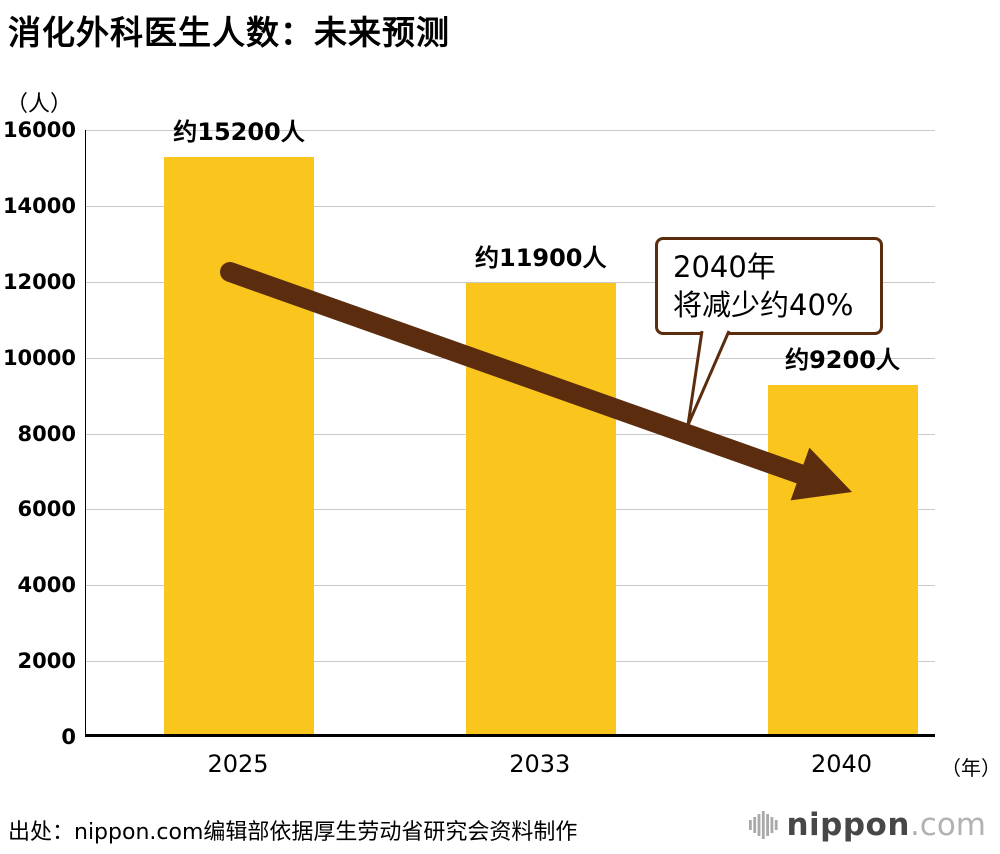 The width and height of the screenshot is (1000, 854). Describe the element at coordinates (46, 509) in the screenshot. I see `y-tick-label: 6000` at that location.